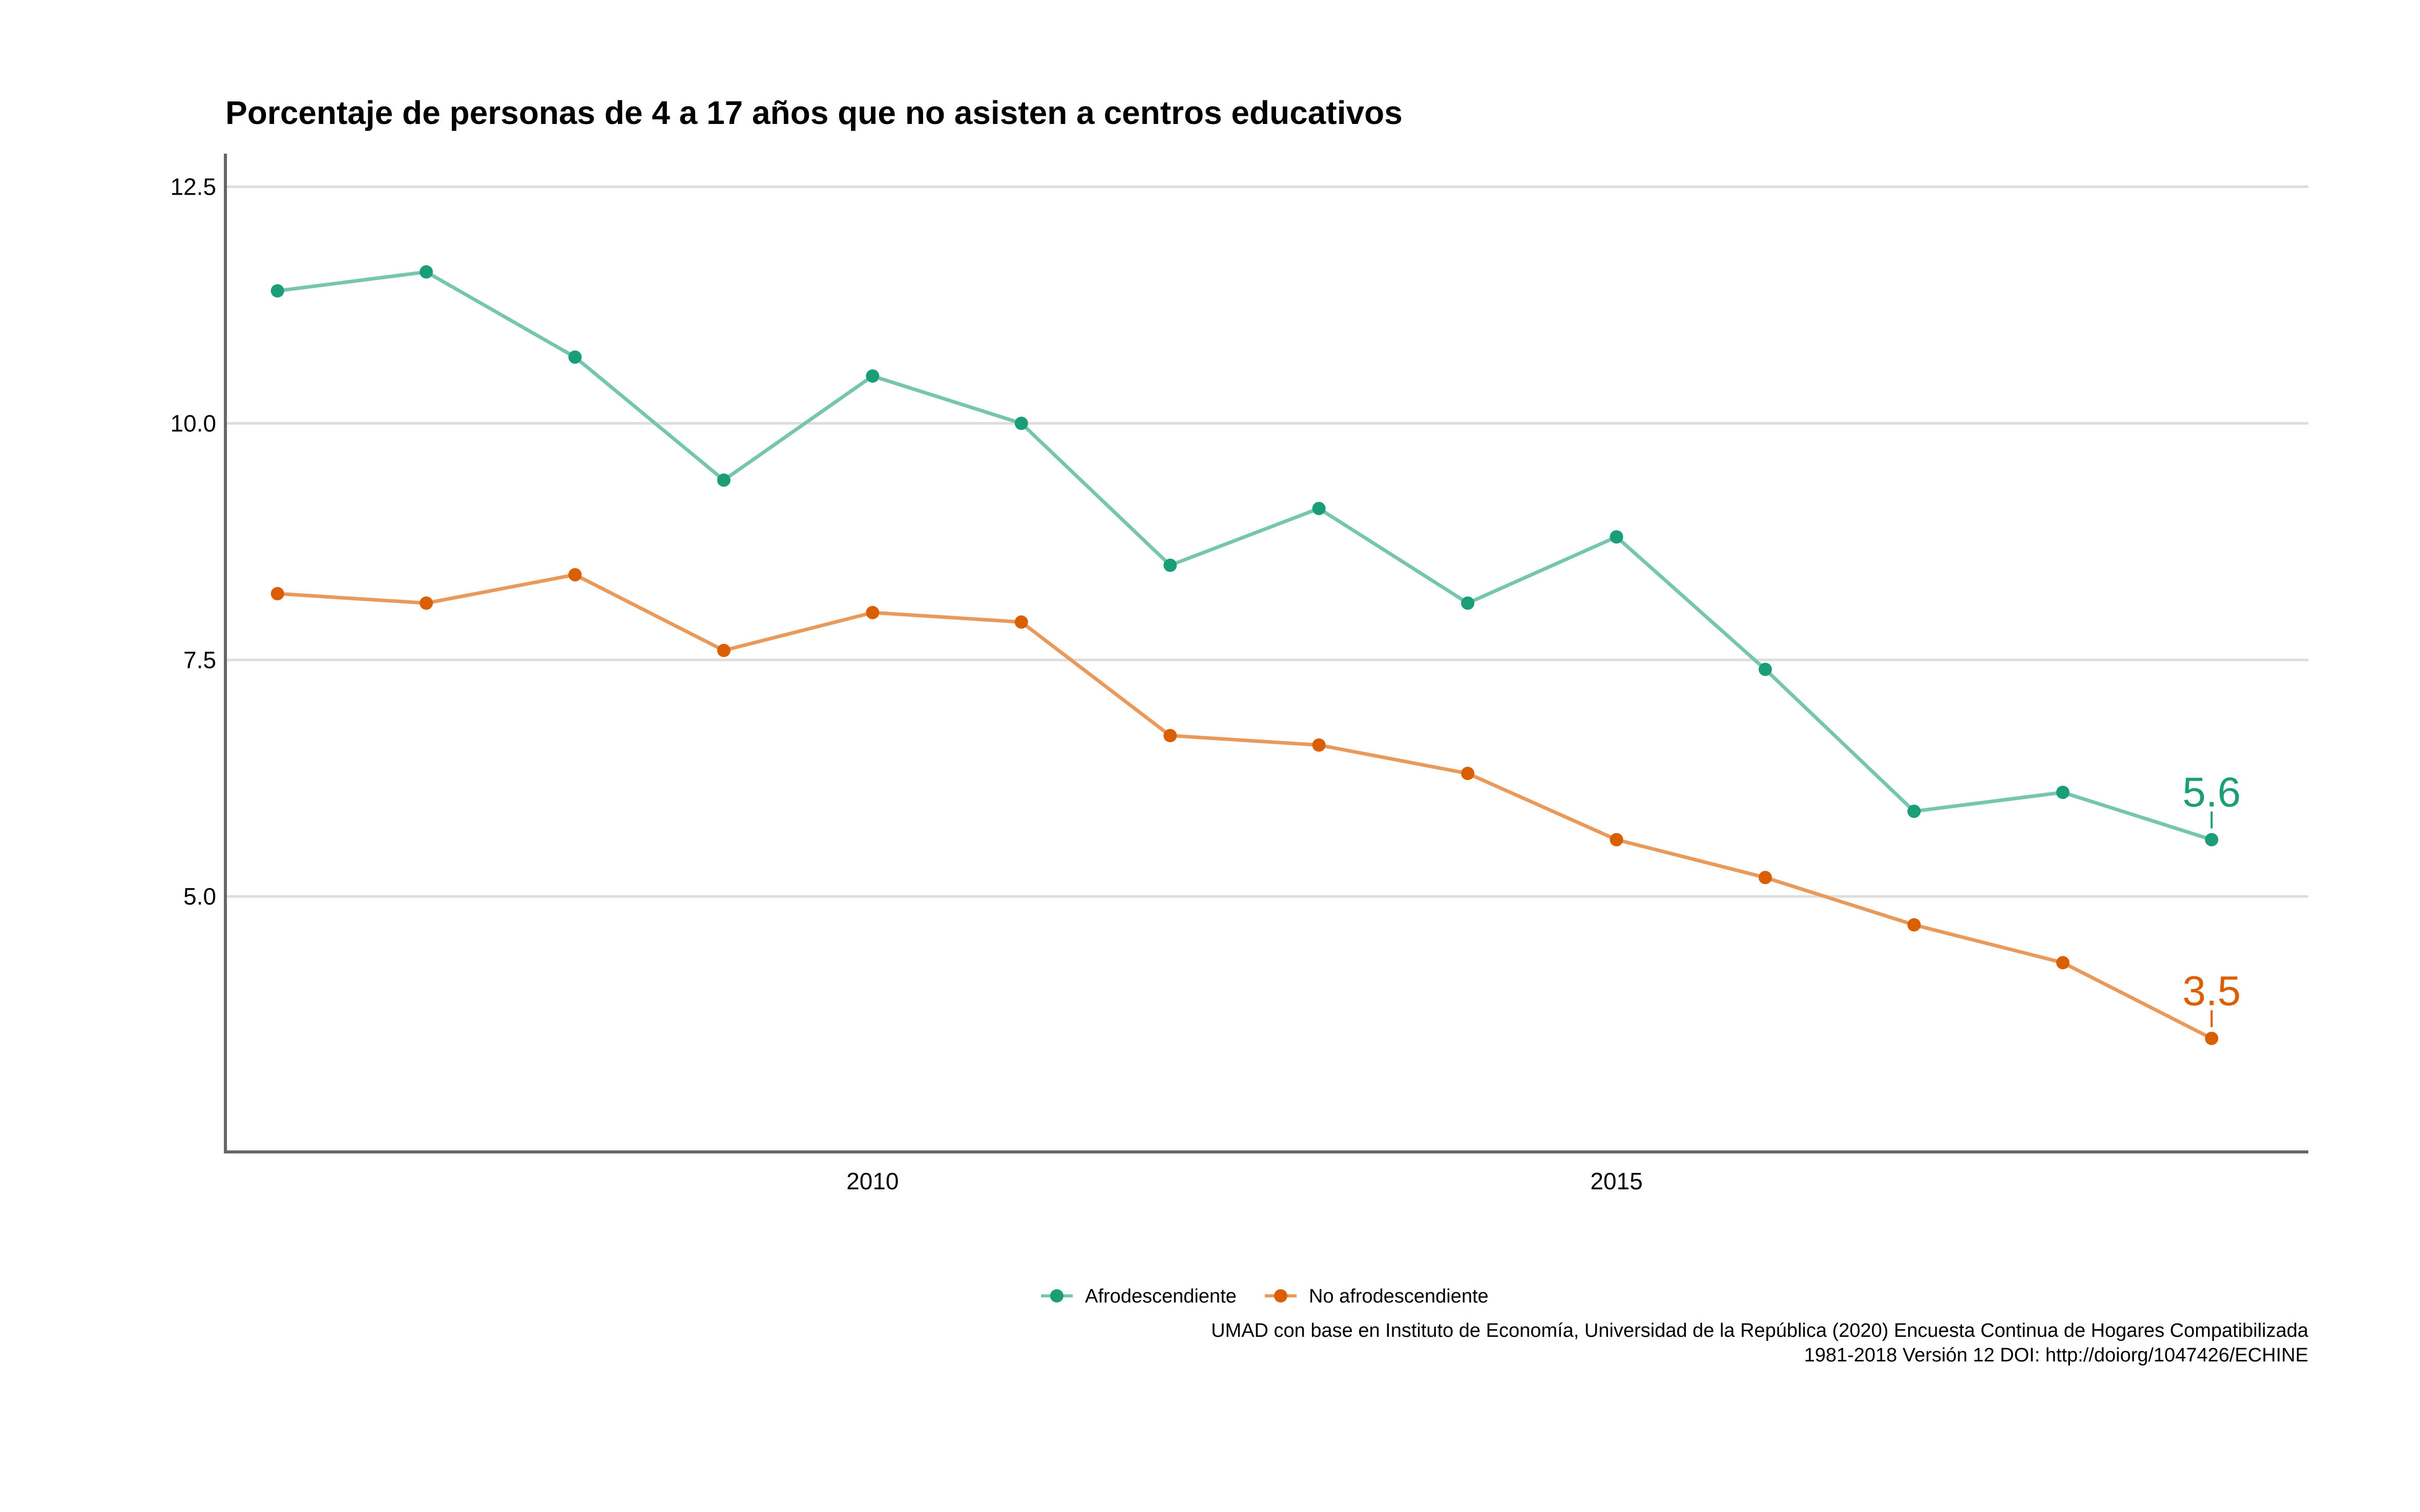 The image size is (2420, 1512). I want to click on x-tick-label: 2010, so click(872, 1181).